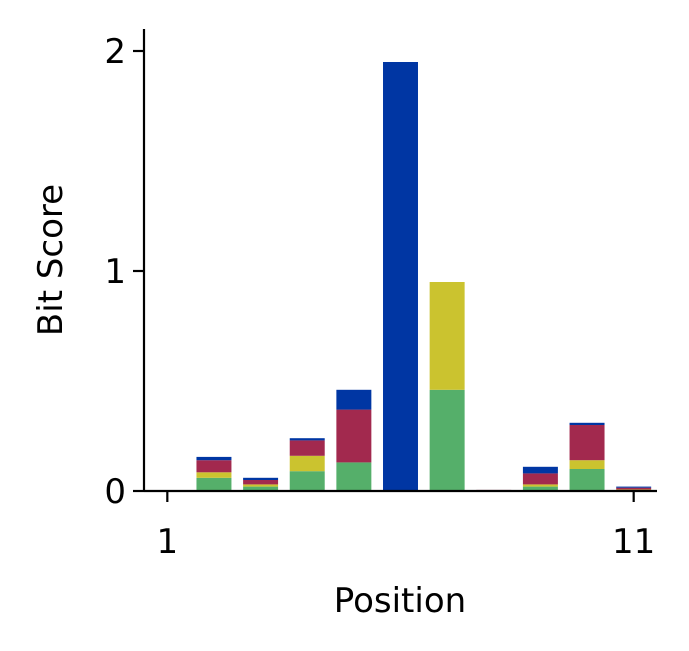 The image size is (689, 651). What do you see at coordinates (51, 260) in the screenshot?
I see `y-axis-label: Bit Score` at bounding box center [51, 260].